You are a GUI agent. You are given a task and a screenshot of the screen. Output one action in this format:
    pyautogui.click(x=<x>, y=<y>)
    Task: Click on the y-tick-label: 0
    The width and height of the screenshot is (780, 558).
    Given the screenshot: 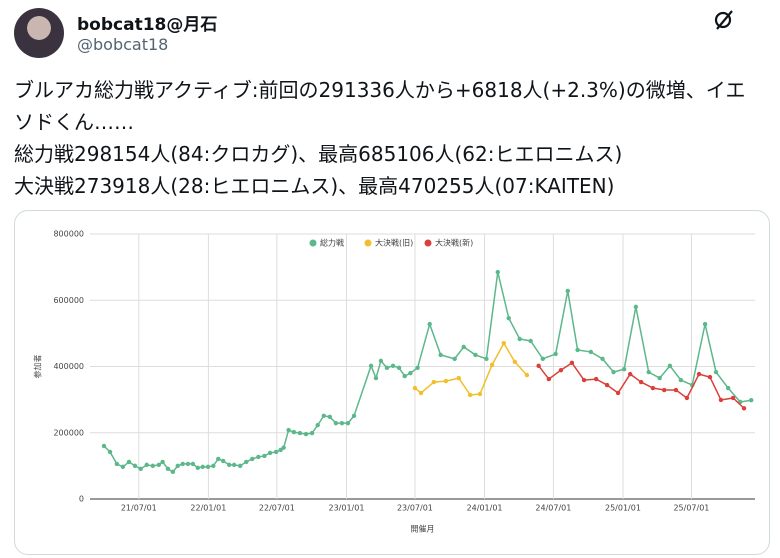 What is the action you would take?
    pyautogui.click(x=81, y=499)
    